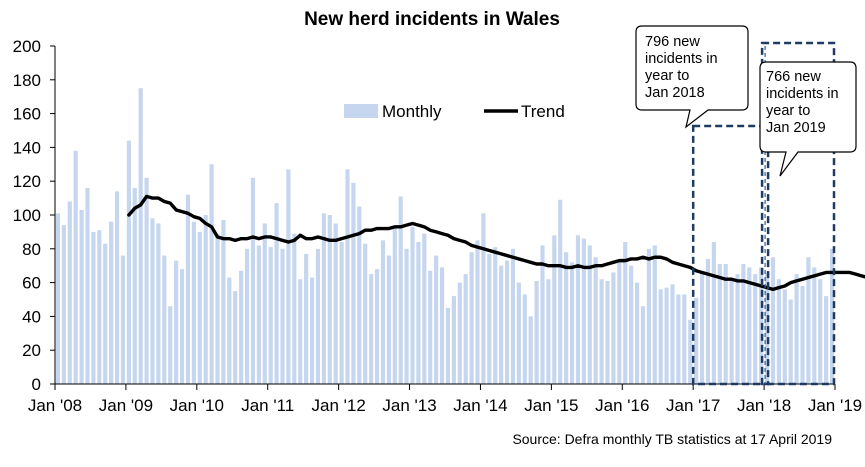  Describe the element at coordinates (675, 93) in the screenshot. I see `callout-1-line-4: Jan 2018` at that location.